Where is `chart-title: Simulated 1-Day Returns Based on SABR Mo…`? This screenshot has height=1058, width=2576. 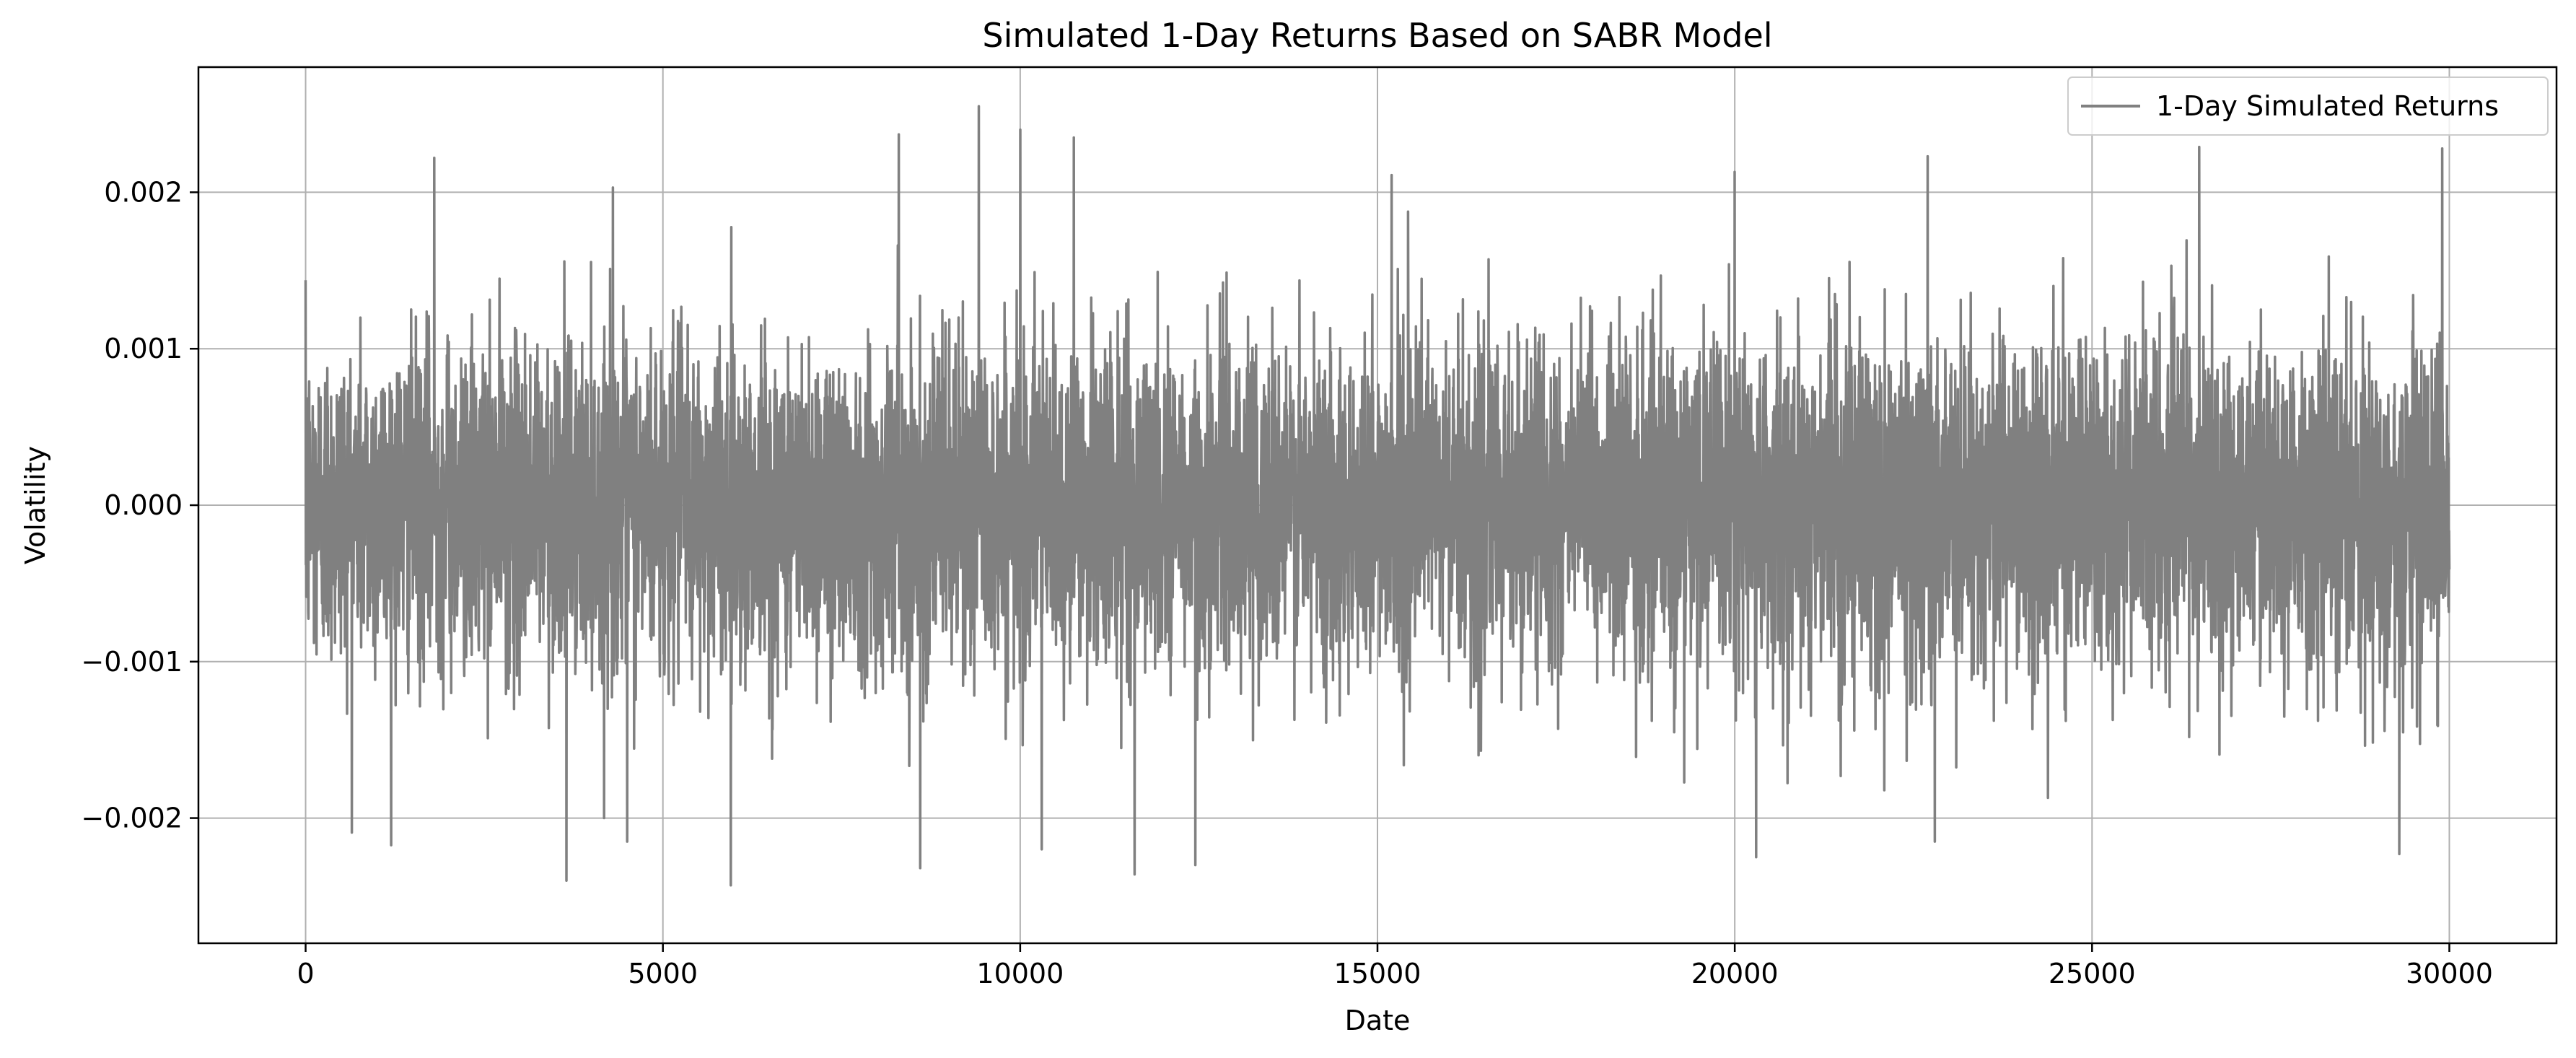
chart-title: Simulated 1-Day Returns Based on SABR Mo… is located at coordinates (1377, 35).